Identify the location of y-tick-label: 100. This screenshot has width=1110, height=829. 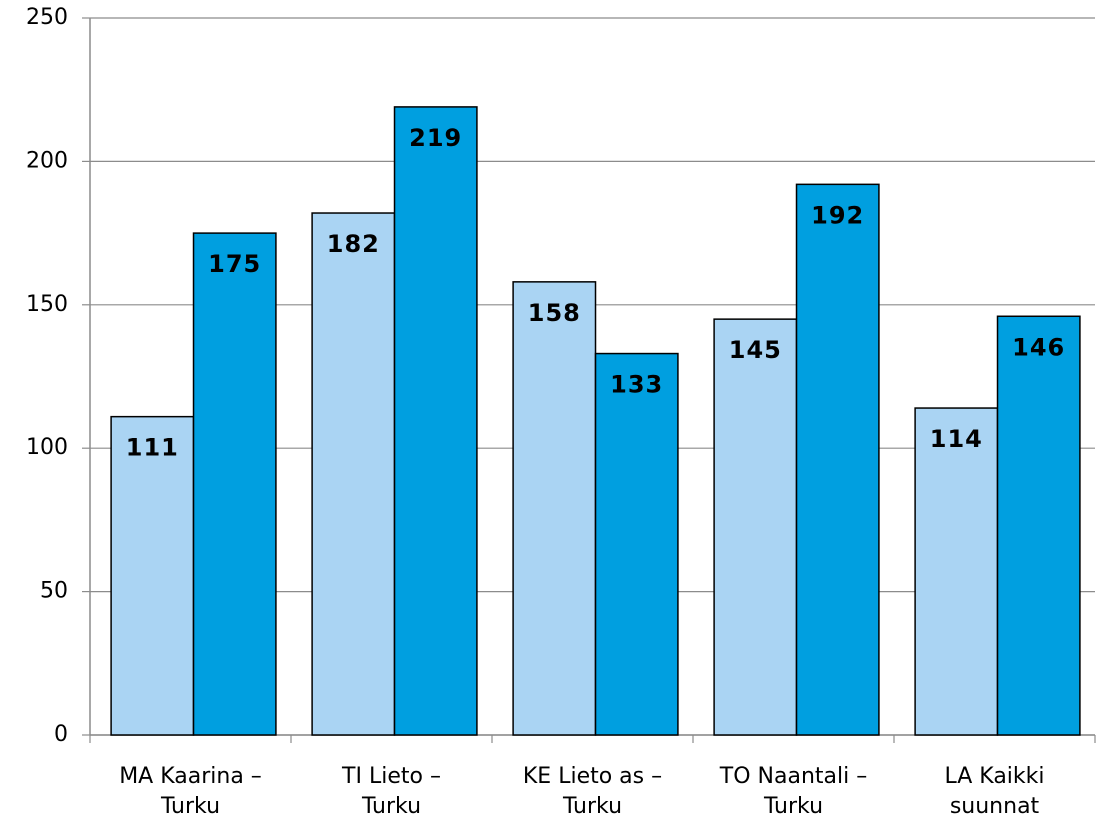
(47, 447).